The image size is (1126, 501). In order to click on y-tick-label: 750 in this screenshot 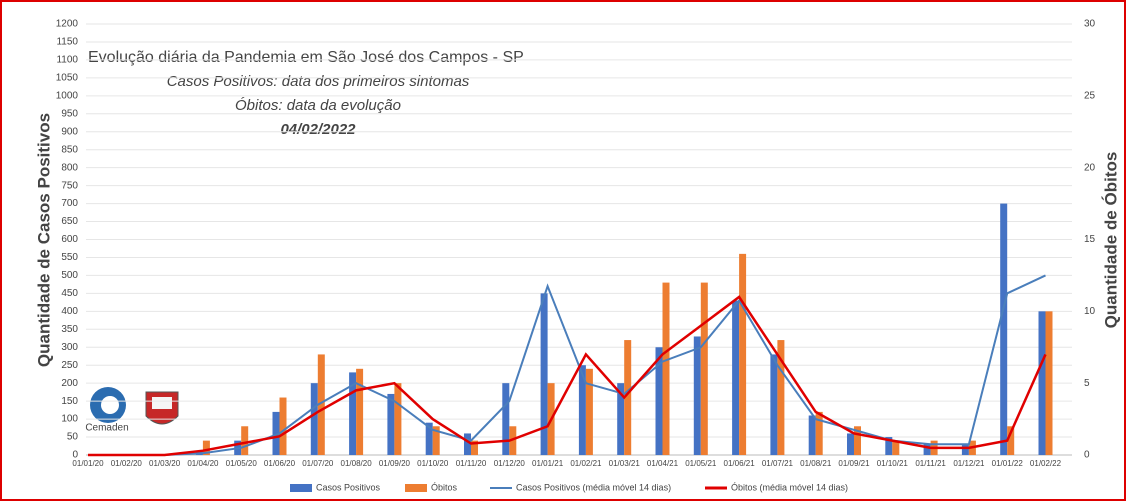, I will do `click(69, 185)`.